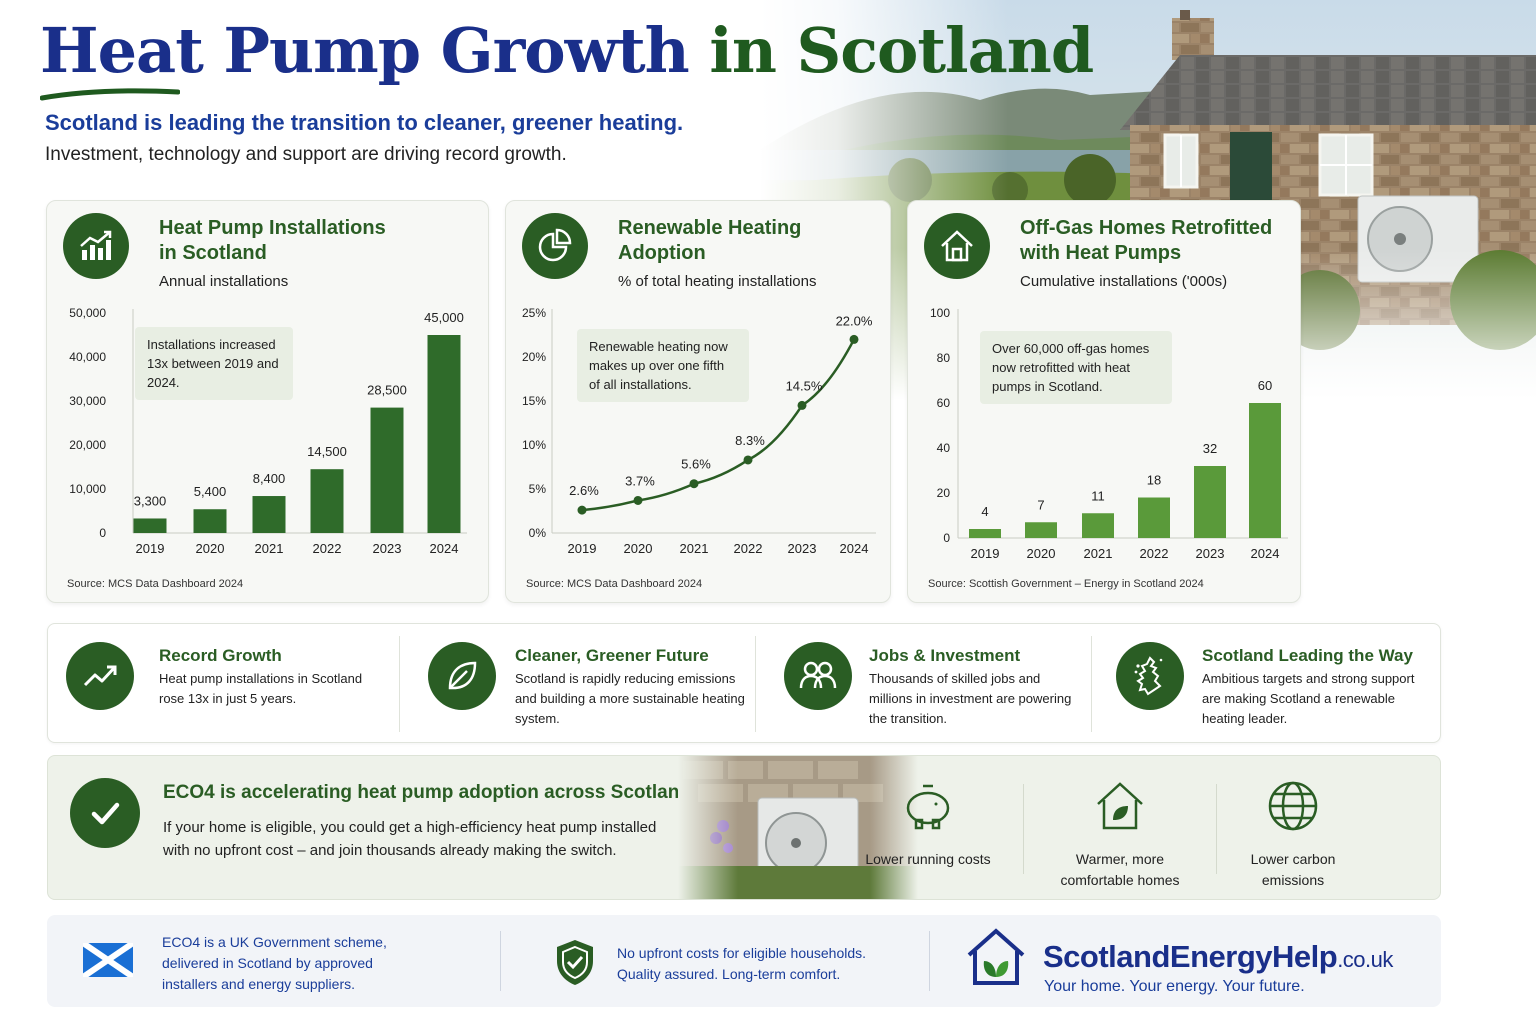 Image resolution: width=1536 pixels, height=1024 pixels. Describe the element at coordinates (1307, 655) in the screenshot. I see `feature-title: Scotland Leading the Way` at that location.